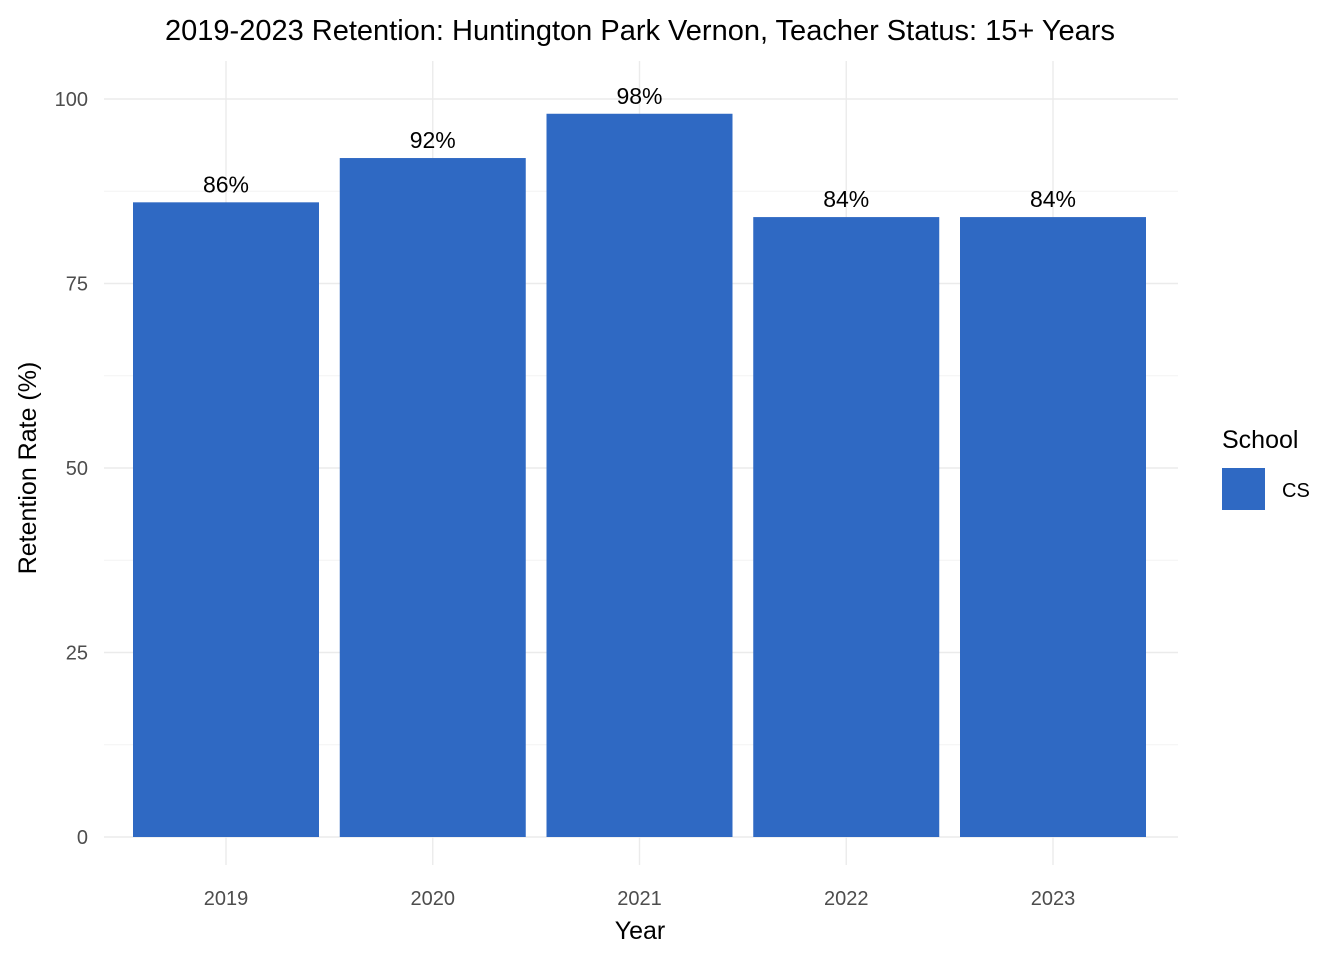 The width and height of the screenshot is (1344, 965). I want to click on legend-key-cs, so click(1243, 489).